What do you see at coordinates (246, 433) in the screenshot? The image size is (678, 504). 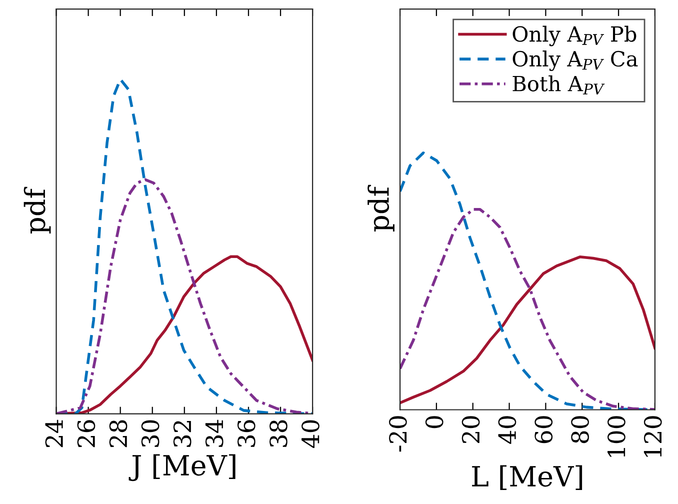 I see `x-tick-label: 36` at bounding box center [246, 433].